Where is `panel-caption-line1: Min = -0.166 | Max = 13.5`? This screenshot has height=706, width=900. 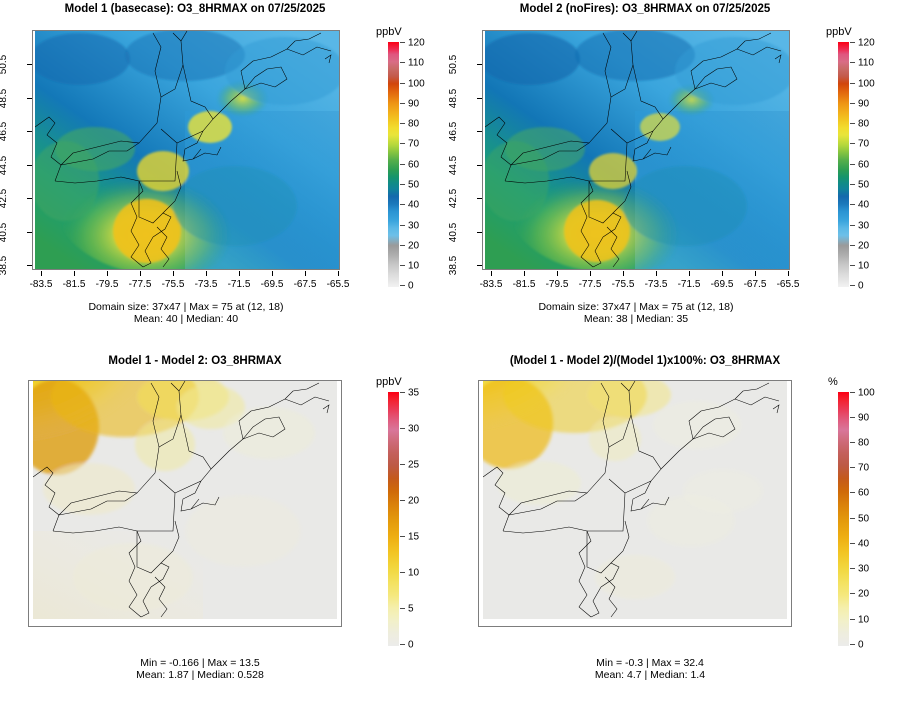
panel-caption-line1: Min = -0.166 | Max = 13.5 is located at coordinates (200, 663).